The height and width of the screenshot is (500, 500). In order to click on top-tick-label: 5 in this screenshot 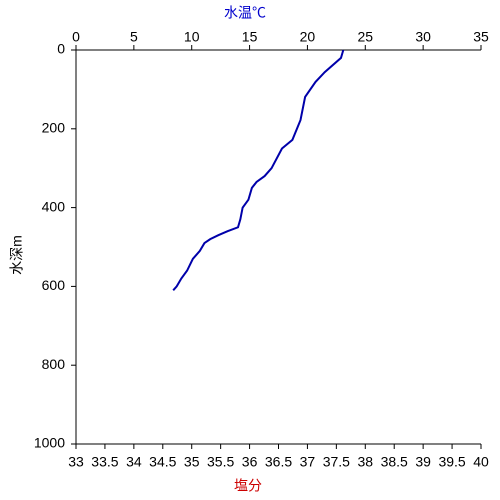, I will do `click(134, 37)`.